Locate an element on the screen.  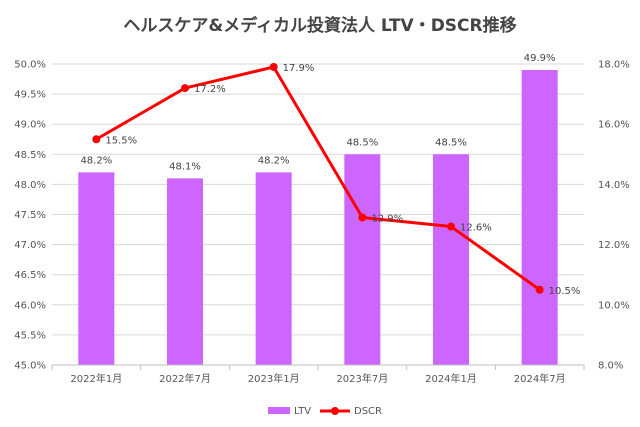
y-left-tick-label: 47.0% is located at coordinates (30, 245).